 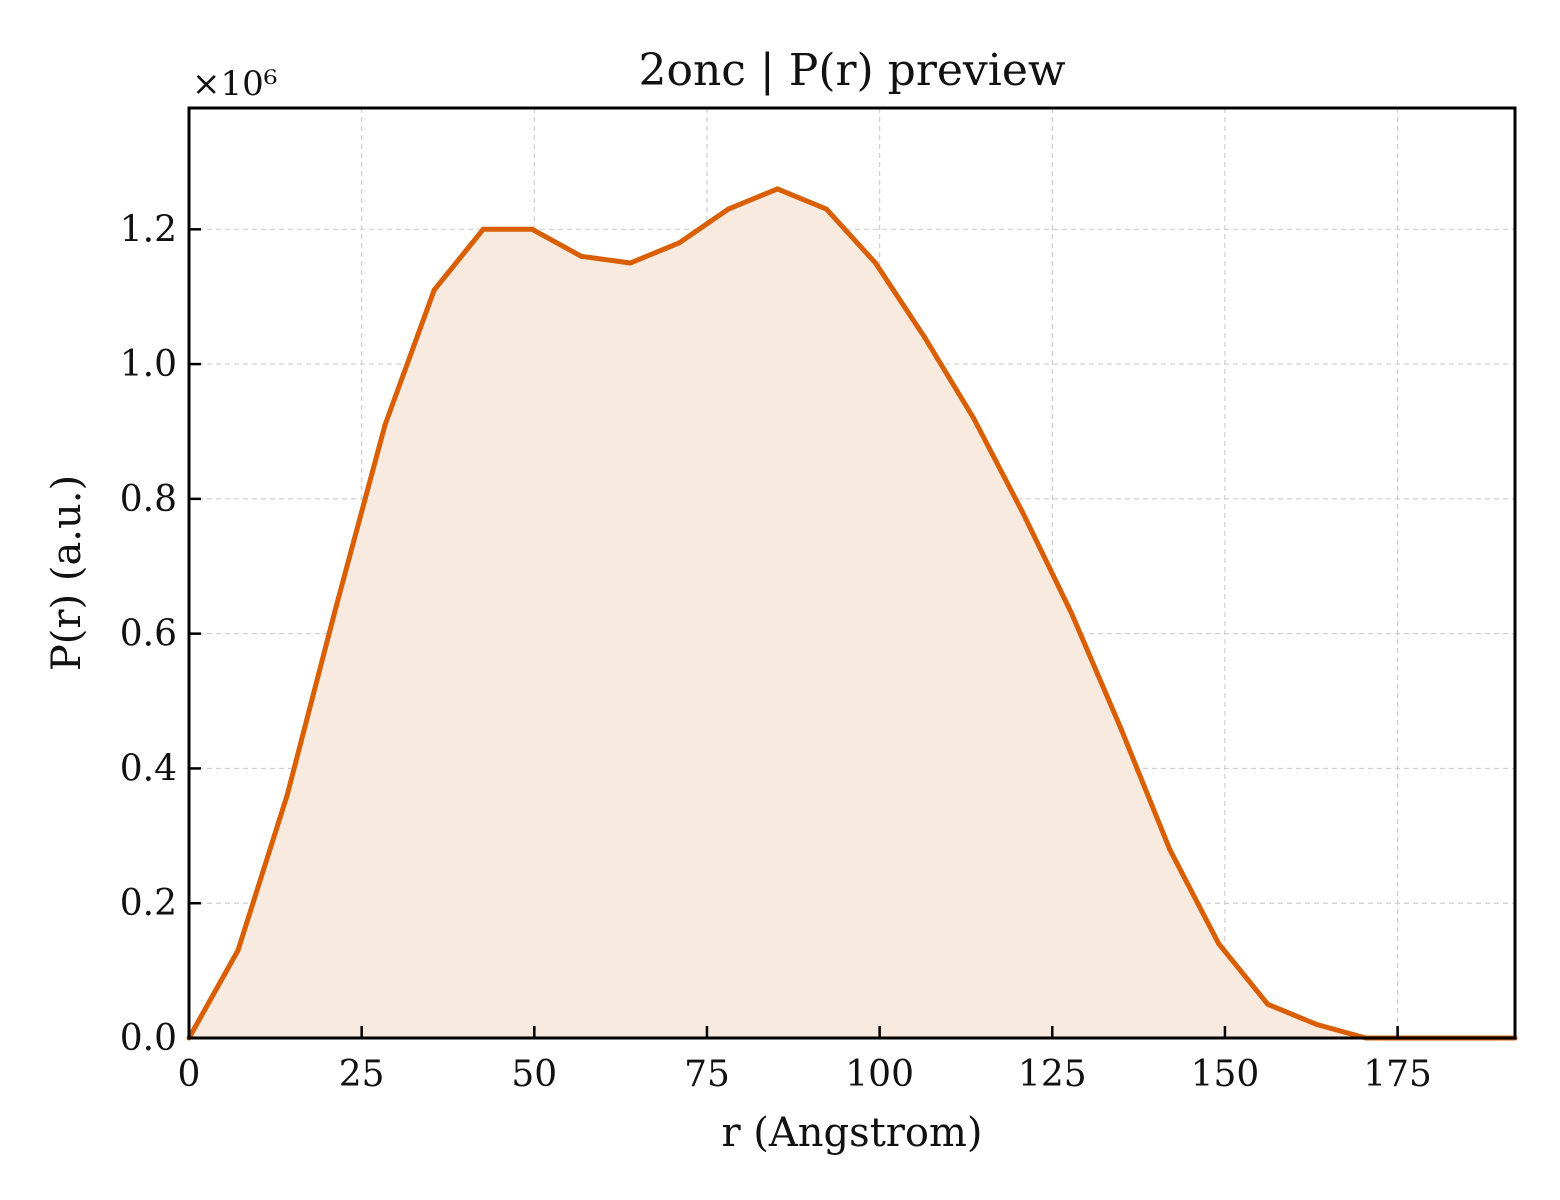 What do you see at coordinates (1225, 1074) in the screenshot?
I see `x-tick-label: 150` at bounding box center [1225, 1074].